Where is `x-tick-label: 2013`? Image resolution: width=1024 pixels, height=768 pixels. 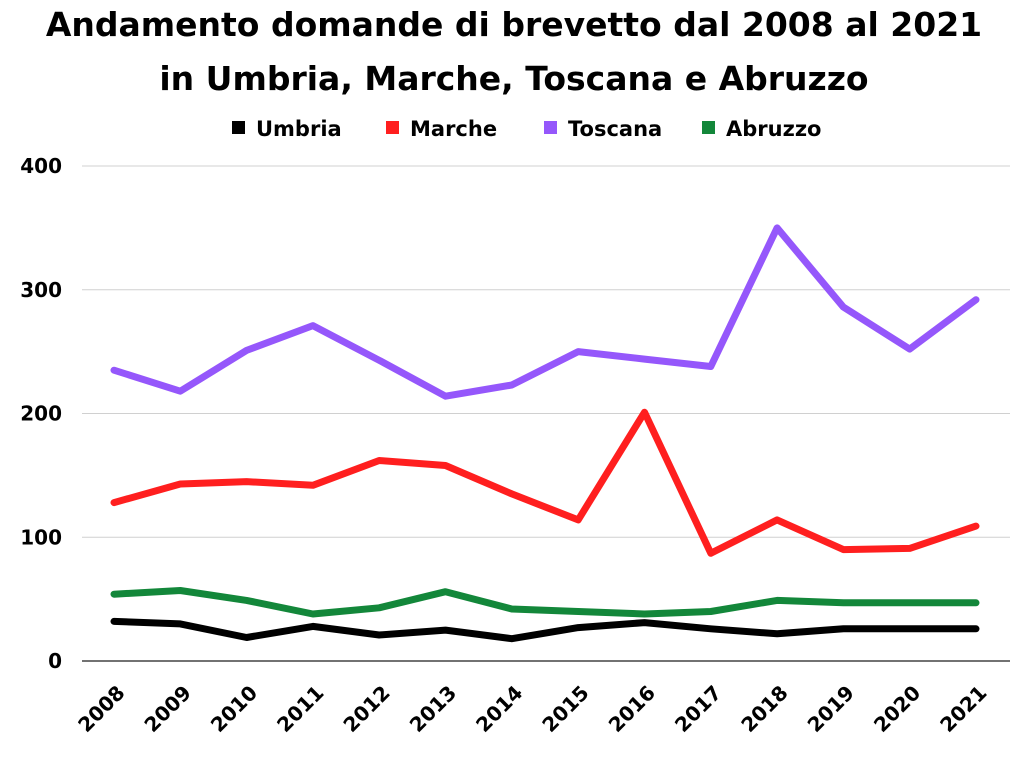 x-tick-label: 2013 is located at coordinates (433, 709).